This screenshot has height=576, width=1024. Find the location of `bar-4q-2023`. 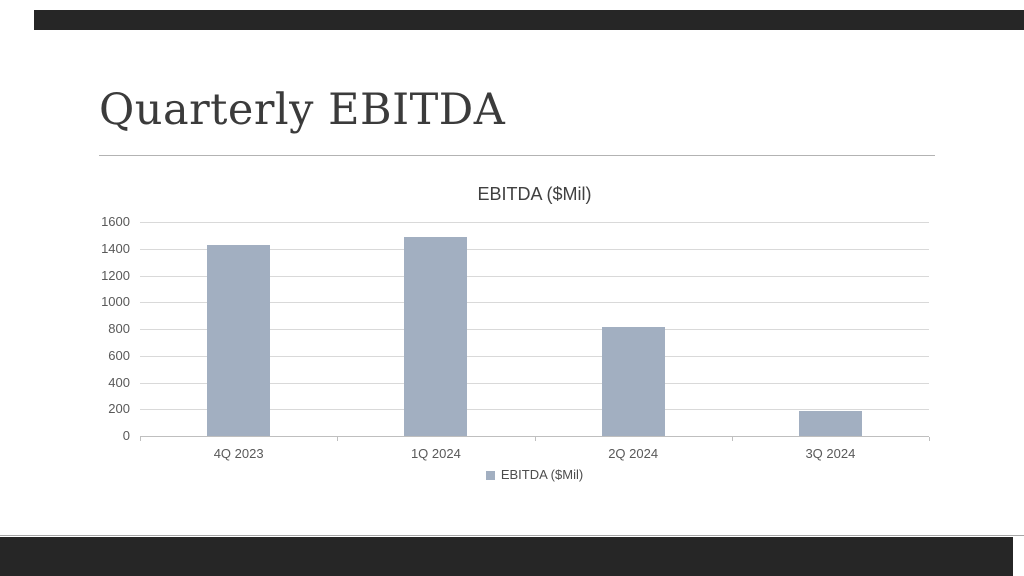

bar-4q-2023 is located at coordinates (239, 340).